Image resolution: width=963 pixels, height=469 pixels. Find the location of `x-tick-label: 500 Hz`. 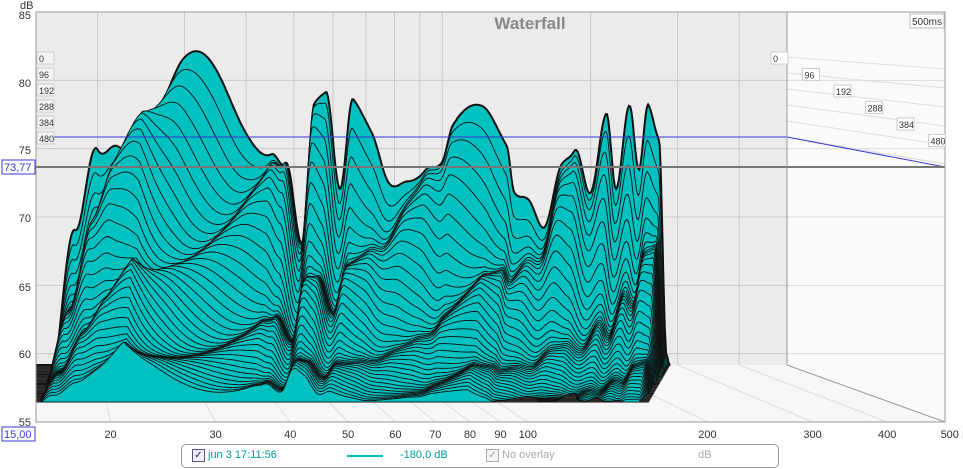

x-tick-label: 500 Hz is located at coordinates (952, 435).